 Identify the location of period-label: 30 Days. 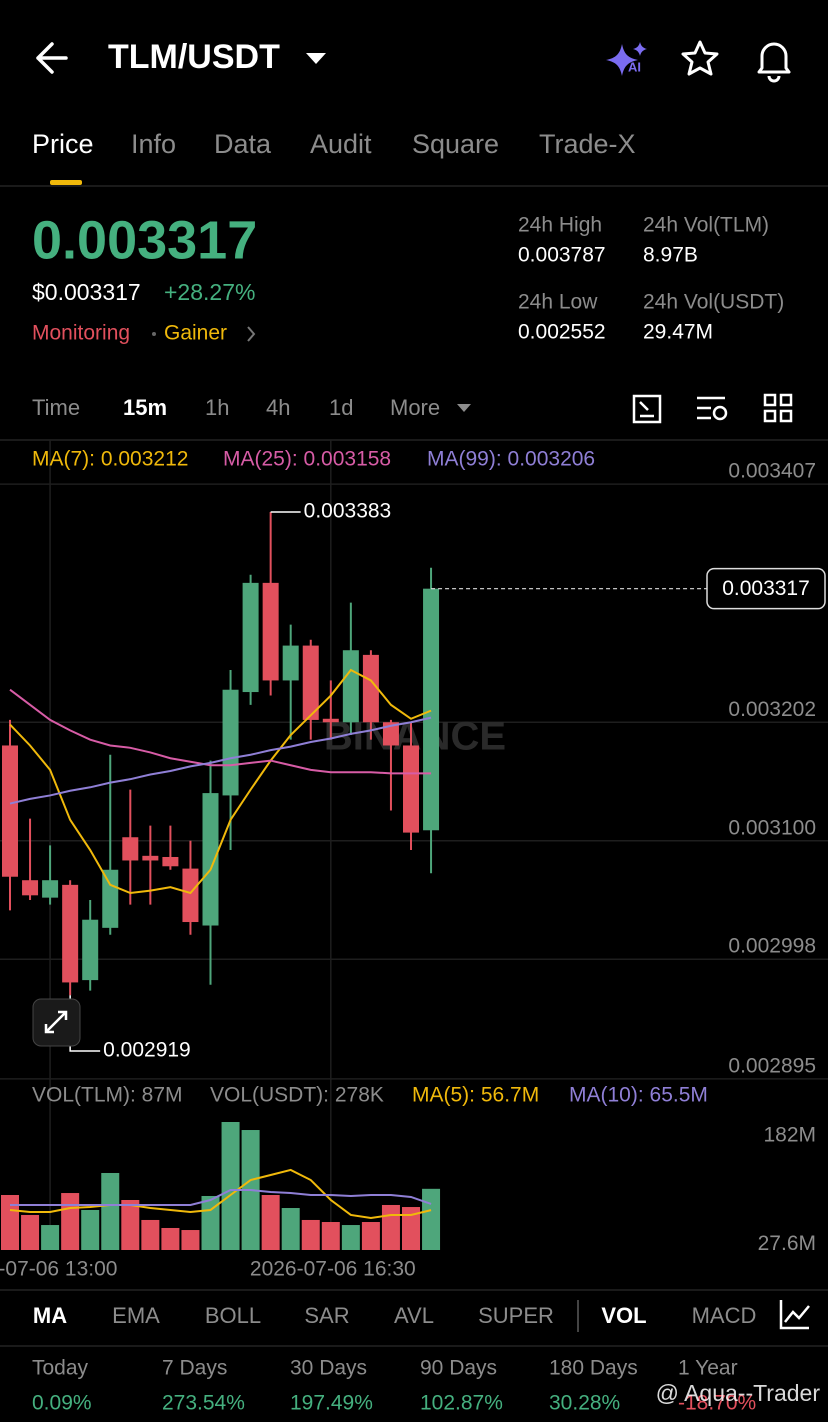
(328, 1368).